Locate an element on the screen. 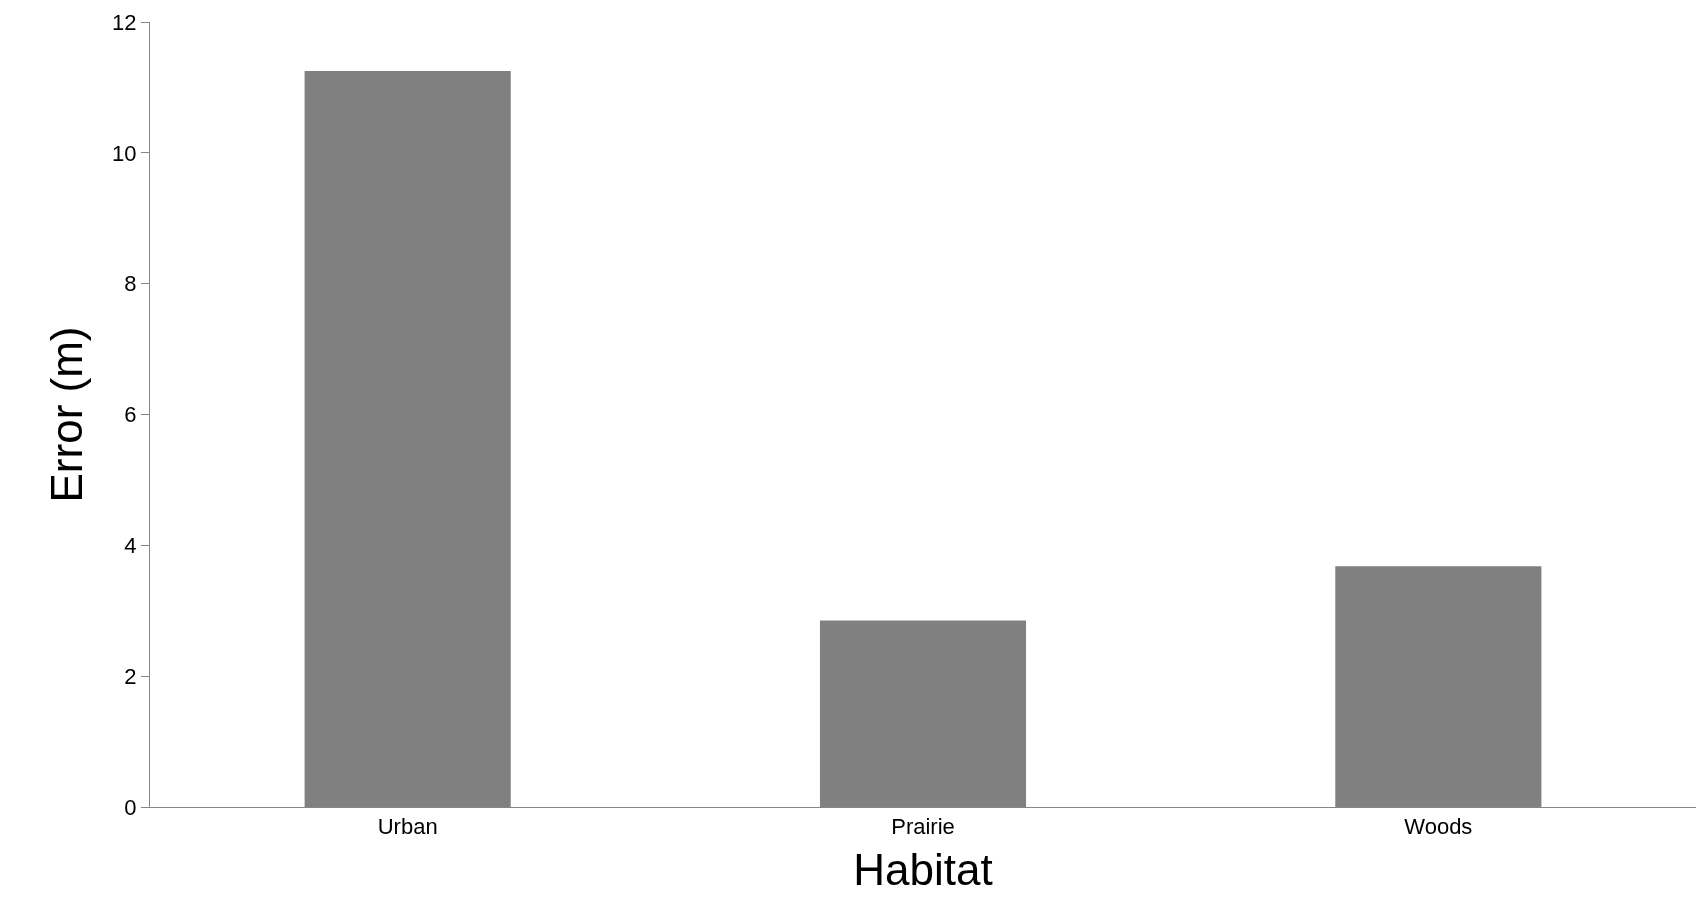 The width and height of the screenshot is (1706, 917). x-axis-title: Habitat is located at coordinates (923, 869).